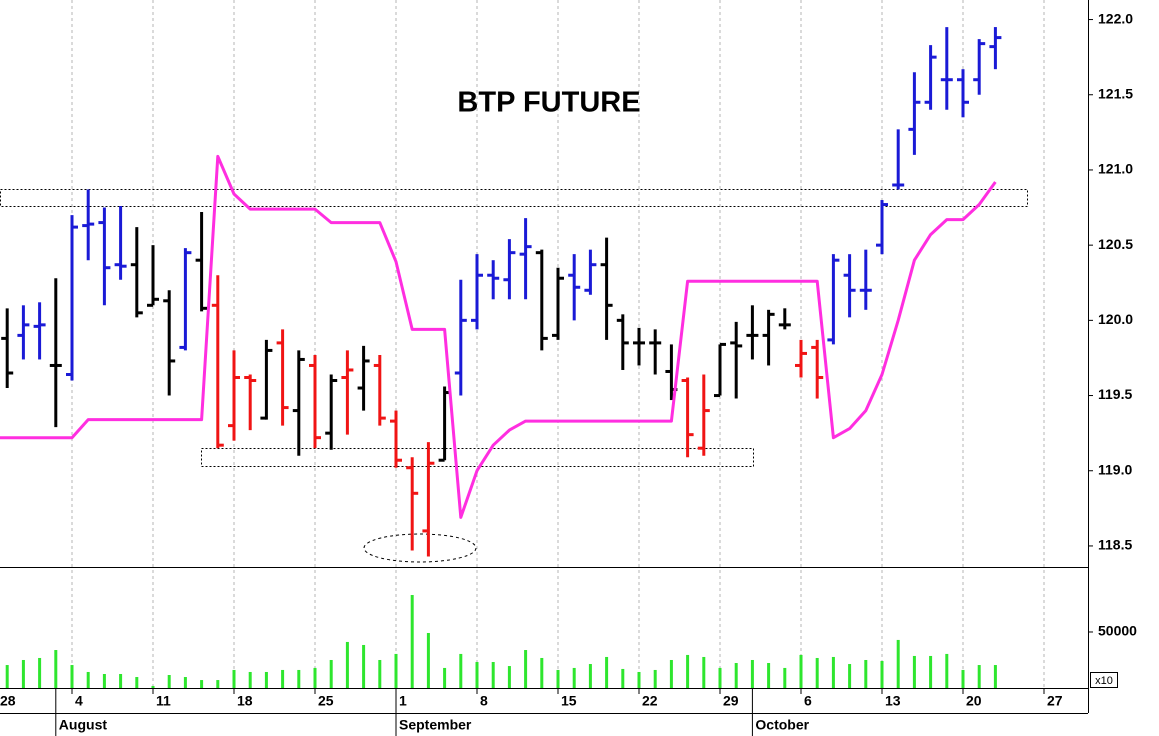  Describe the element at coordinates (1115, 545) in the screenshot. I see `y-tick-label: 118.5` at that location.